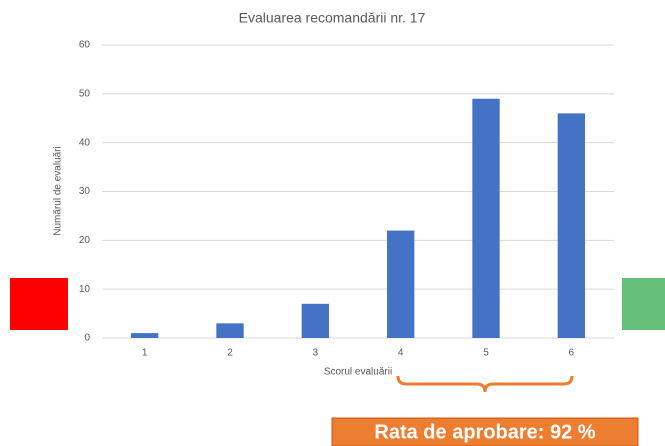  What do you see at coordinates (85, 142) in the screenshot?
I see `y-tick-label: 40` at bounding box center [85, 142].